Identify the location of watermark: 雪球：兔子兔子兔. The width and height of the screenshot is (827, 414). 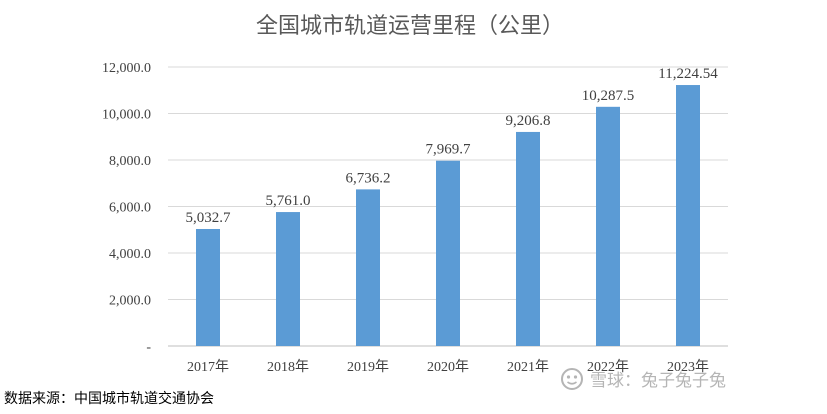
(643, 378).